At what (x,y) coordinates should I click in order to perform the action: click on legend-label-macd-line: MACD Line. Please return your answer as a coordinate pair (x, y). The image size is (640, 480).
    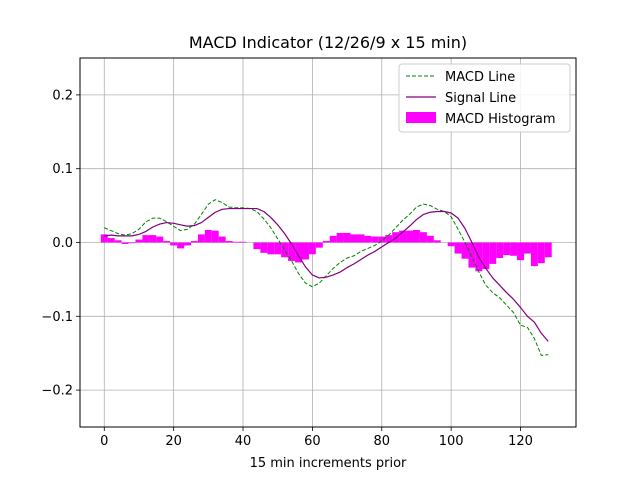
    Looking at the image, I should click on (480, 77).